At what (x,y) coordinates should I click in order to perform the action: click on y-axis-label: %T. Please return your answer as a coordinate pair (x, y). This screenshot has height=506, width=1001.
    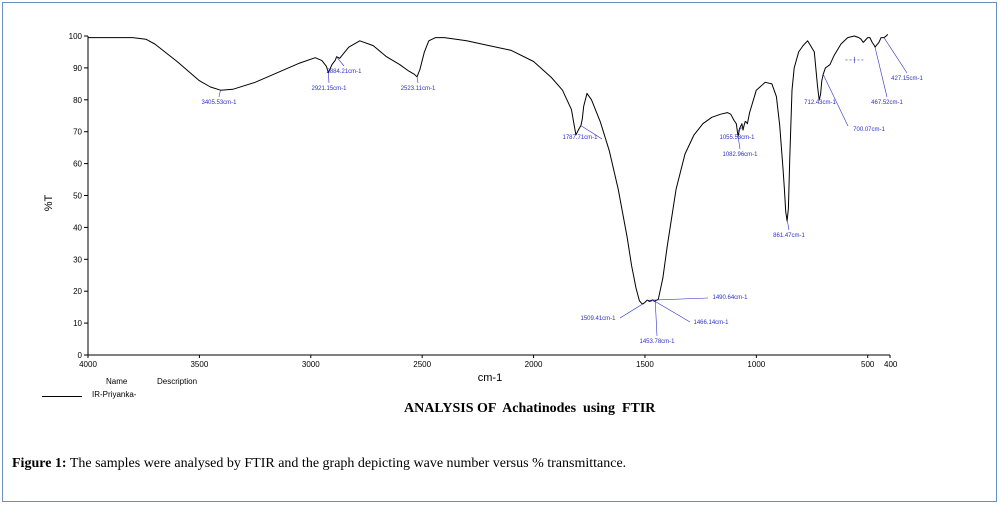
    Looking at the image, I should click on (49, 202).